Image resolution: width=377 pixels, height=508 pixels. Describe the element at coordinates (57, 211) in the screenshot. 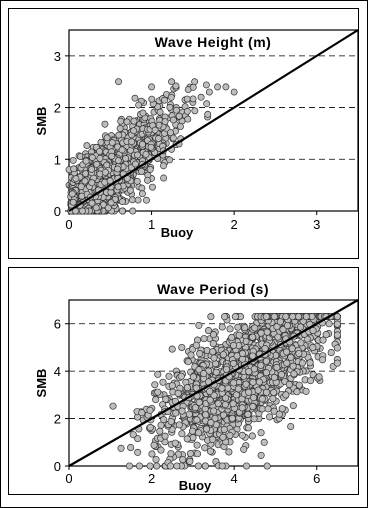

I see `wave-height-ytick-label: 0` at that location.